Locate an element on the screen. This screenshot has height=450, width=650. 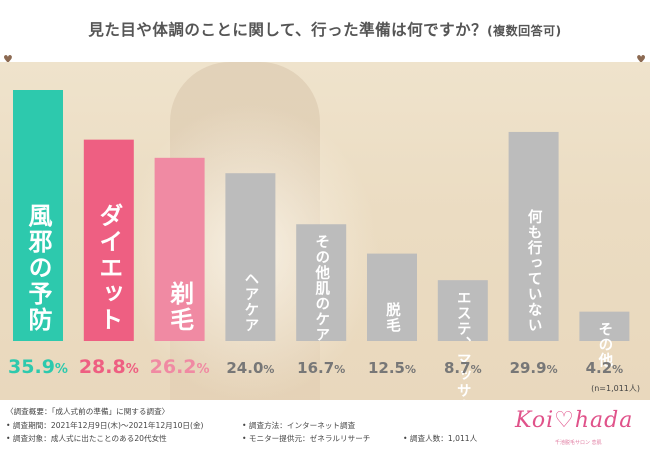
category-label-3: 剃毛 is located at coordinates (180, 306).